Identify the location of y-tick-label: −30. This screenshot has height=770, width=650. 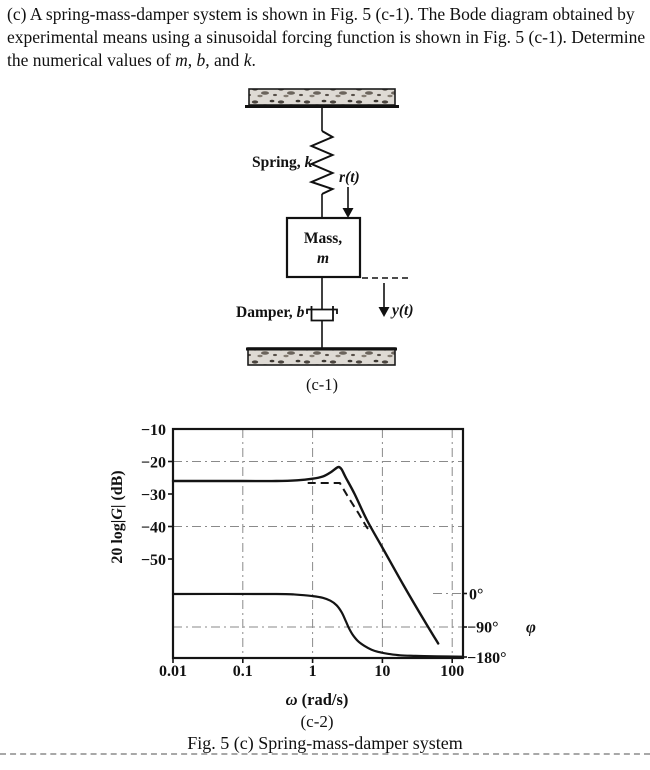
(153, 495).